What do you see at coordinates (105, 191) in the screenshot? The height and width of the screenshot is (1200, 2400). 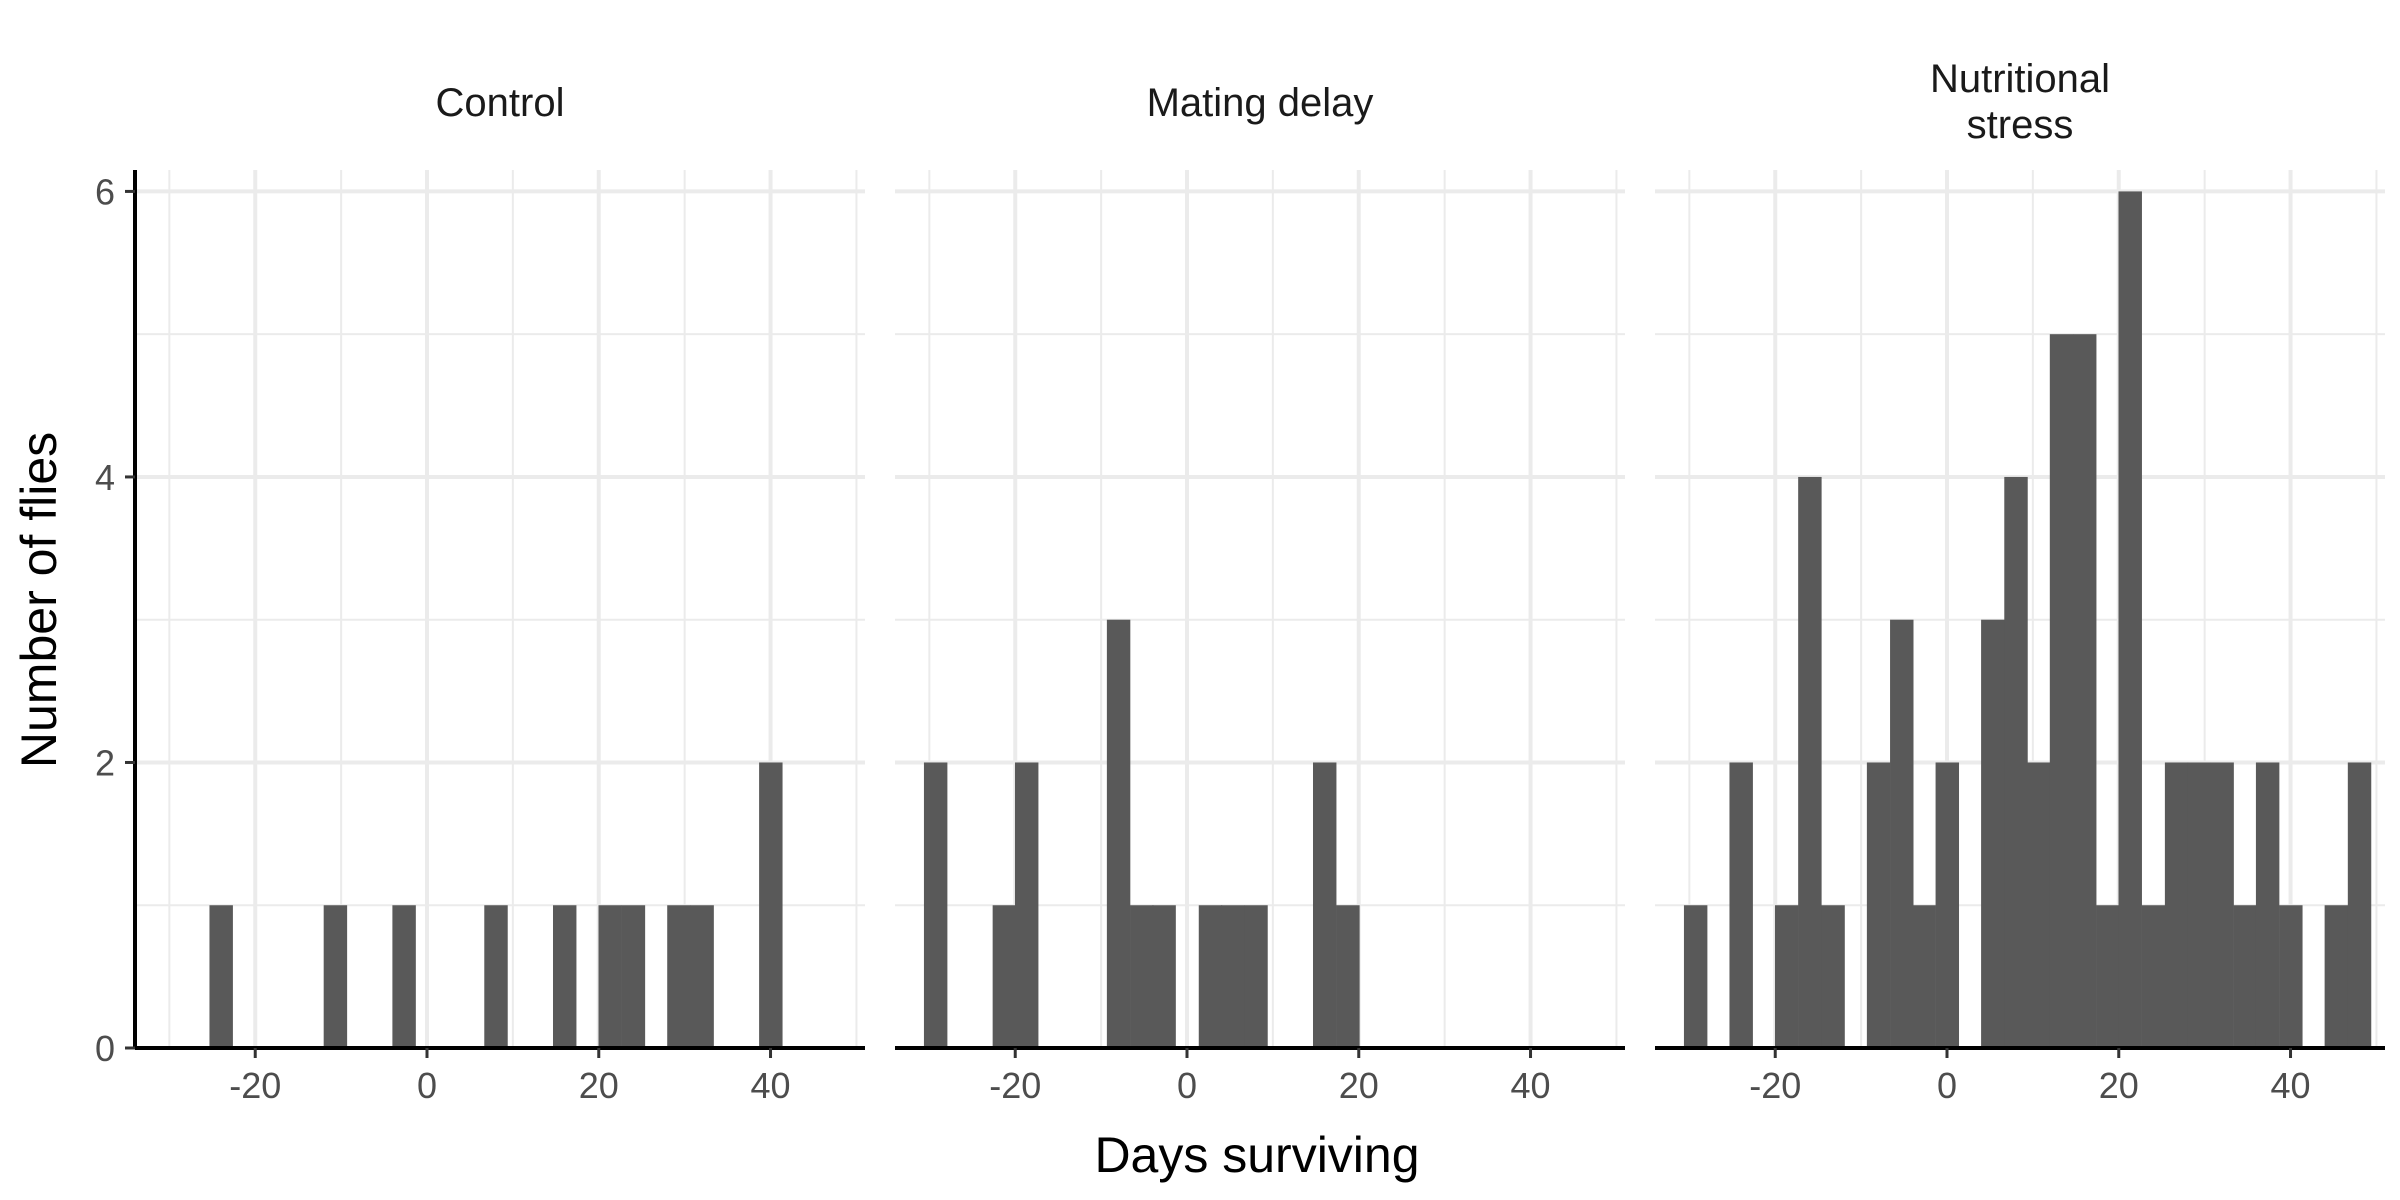 I see `y-tick-label: 6` at bounding box center [105, 191].